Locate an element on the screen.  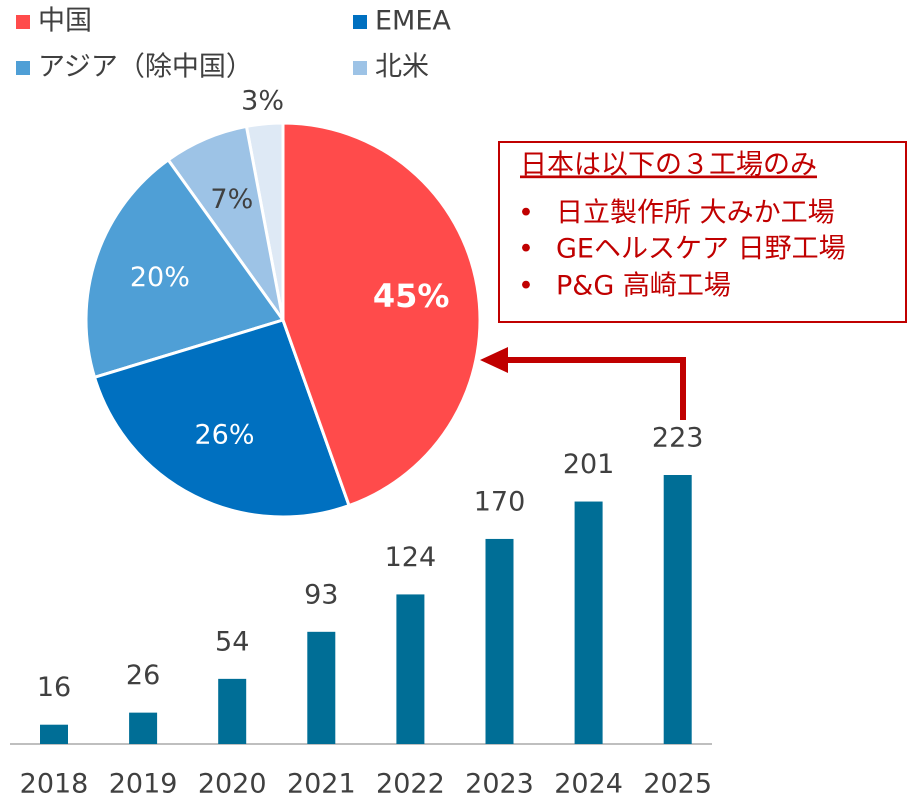
slice-label: 20% is located at coordinates (160, 277).